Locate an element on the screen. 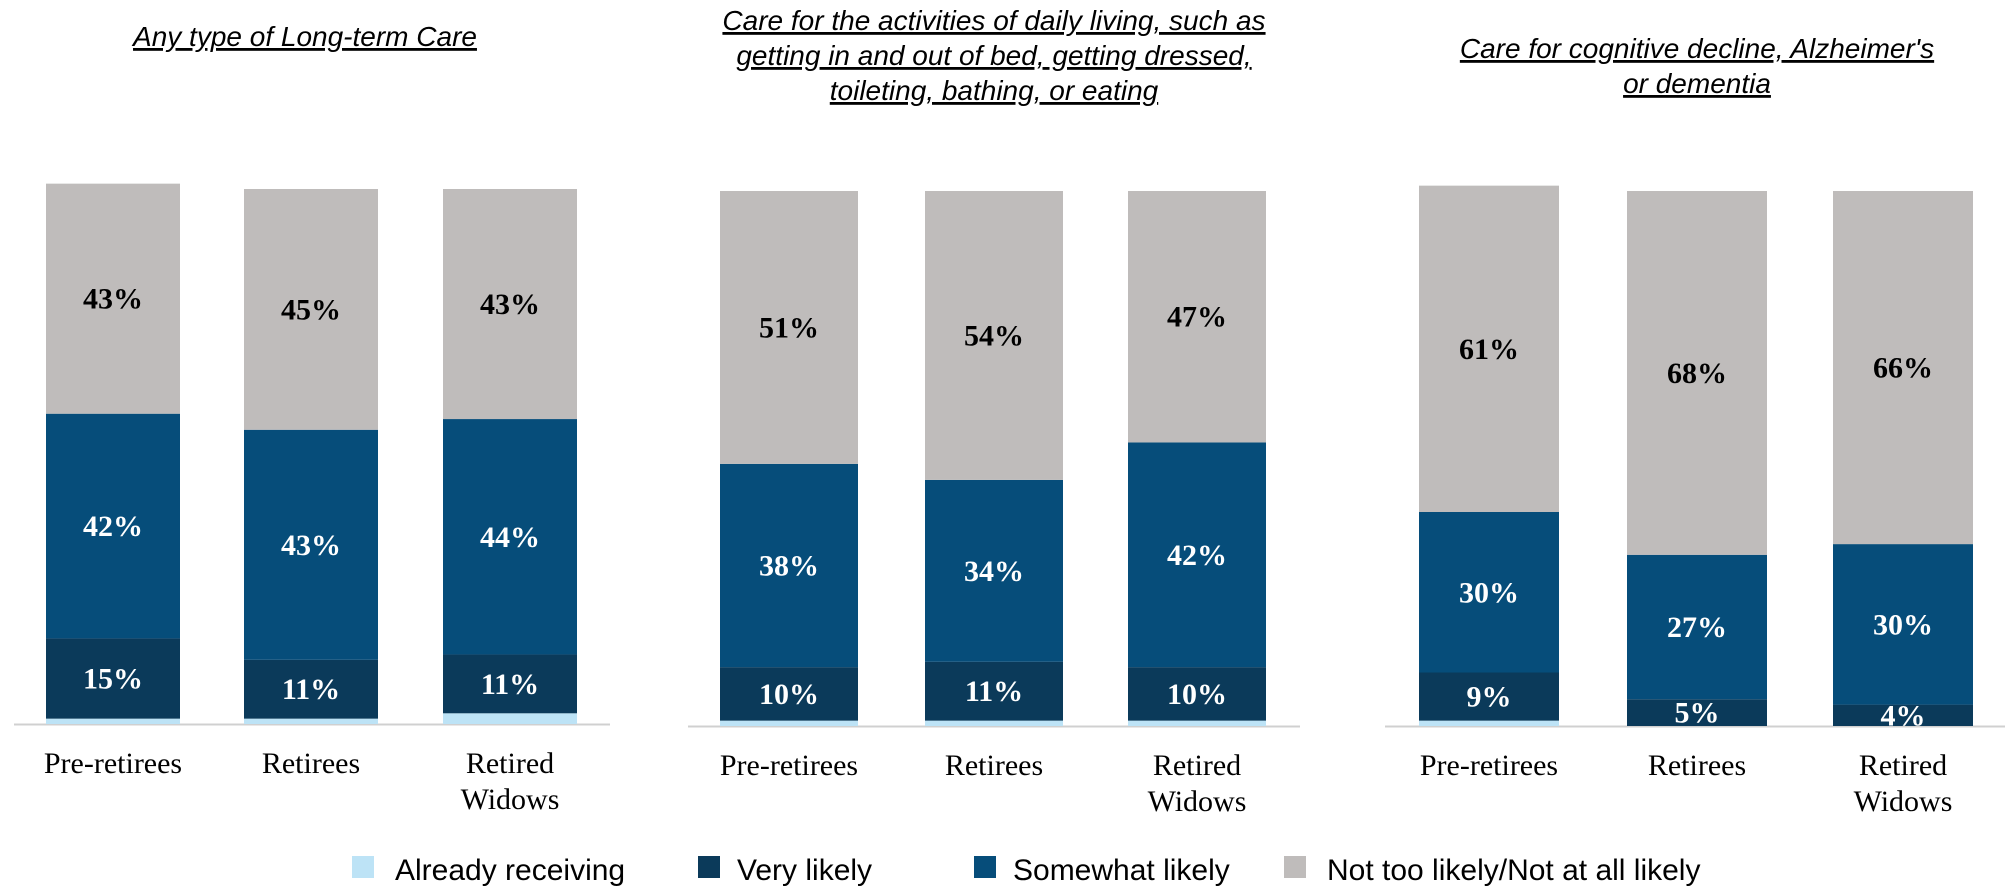 The width and height of the screenshot is (2005, 887). chart-title: Care for cognitive decline, Alzheimer's is located at coordinates (1697, 48).